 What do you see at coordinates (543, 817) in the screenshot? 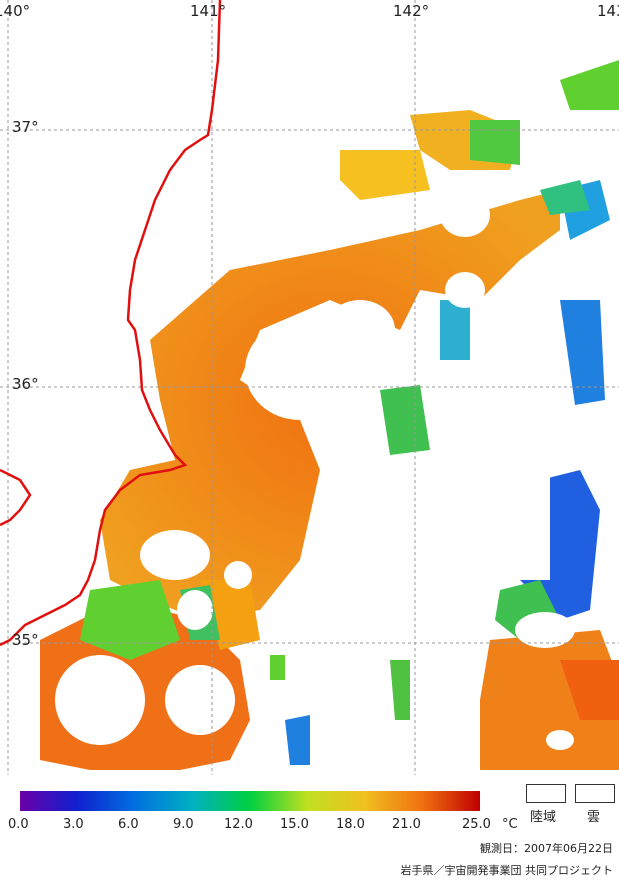
I see `land-label: 陸域` at bounding box center [543, 817].